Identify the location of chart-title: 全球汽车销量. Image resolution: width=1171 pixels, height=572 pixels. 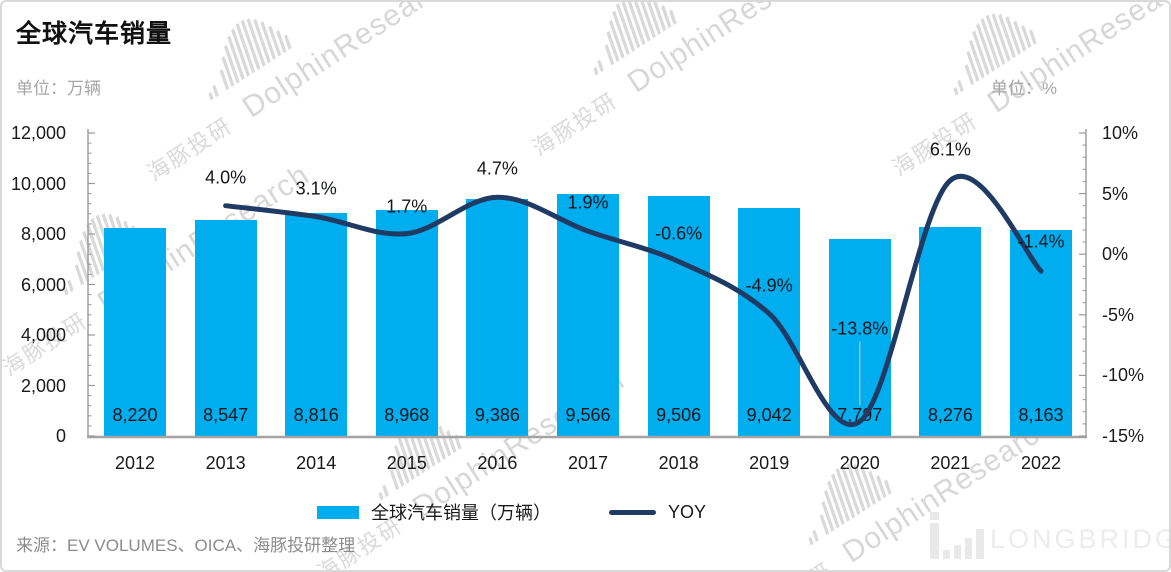
(94, 34).